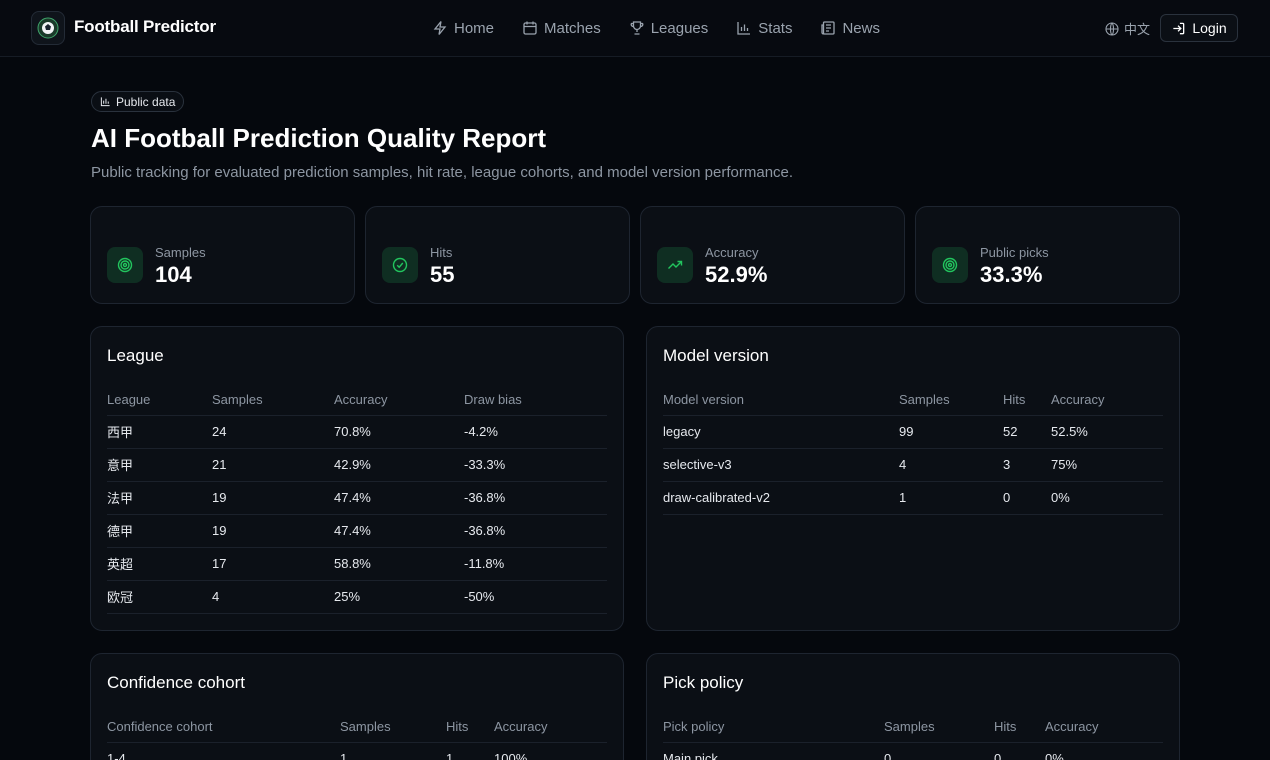 The width and height of the screenshot is (1270, 760). I want to click on table-cell: 法甲, so click(159, 498).